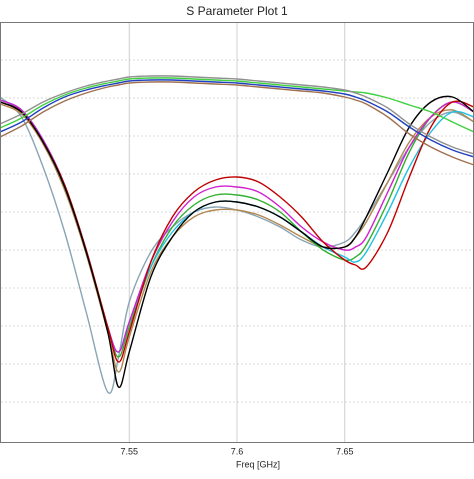 Image resolution: width=474 pixels, height=479 pixels. Describe the element at coordinates (237, 11) in the screenshot. I see `chart-title: S Parameter Plot 1` at that location.